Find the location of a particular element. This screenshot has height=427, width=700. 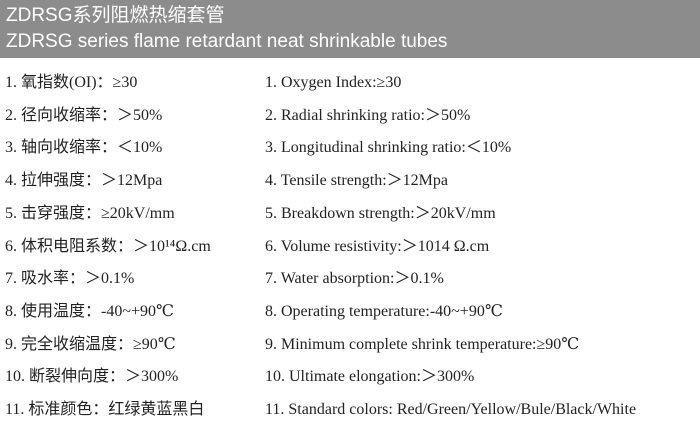

spec-cn: 8. 使用温度：-40~+90℃ is located at coordinates (89, 311).